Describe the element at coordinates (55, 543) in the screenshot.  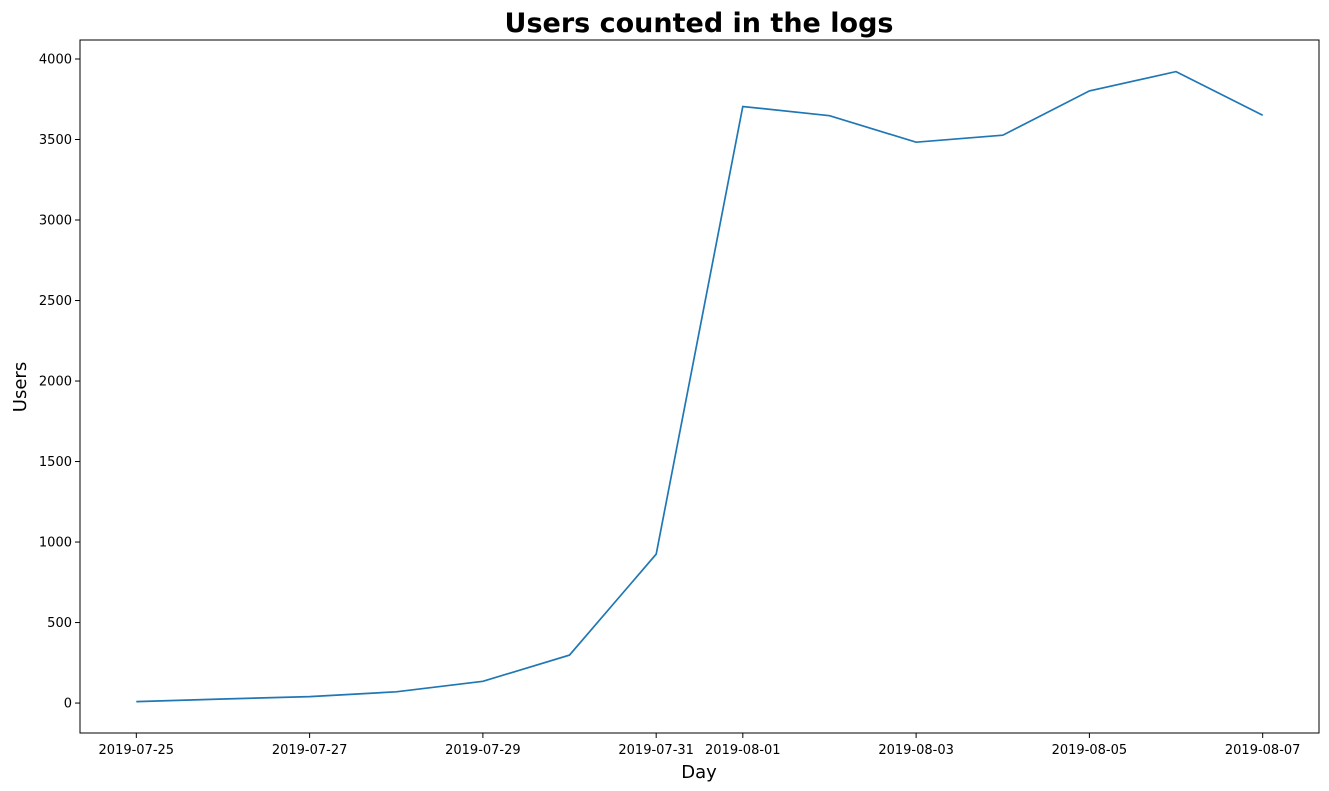
I see `y-tick-label: 1000` at that location.